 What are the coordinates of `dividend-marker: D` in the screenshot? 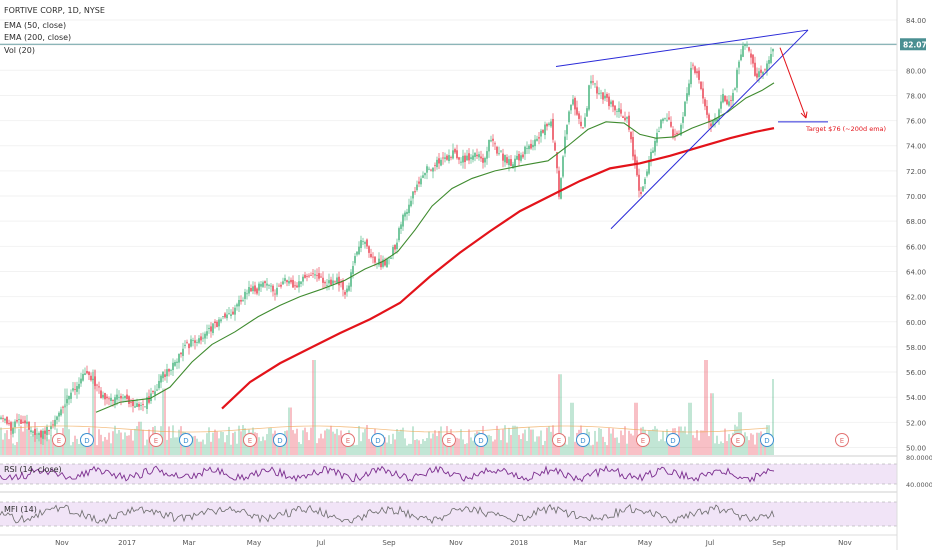 It's located at (673, 440).